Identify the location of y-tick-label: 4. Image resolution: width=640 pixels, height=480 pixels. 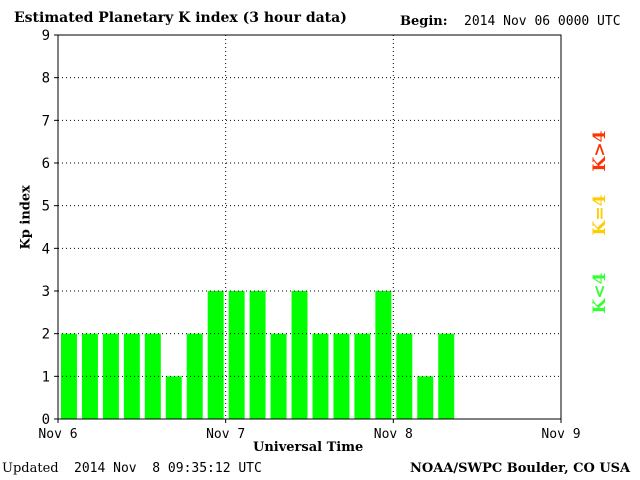
(46, 249).